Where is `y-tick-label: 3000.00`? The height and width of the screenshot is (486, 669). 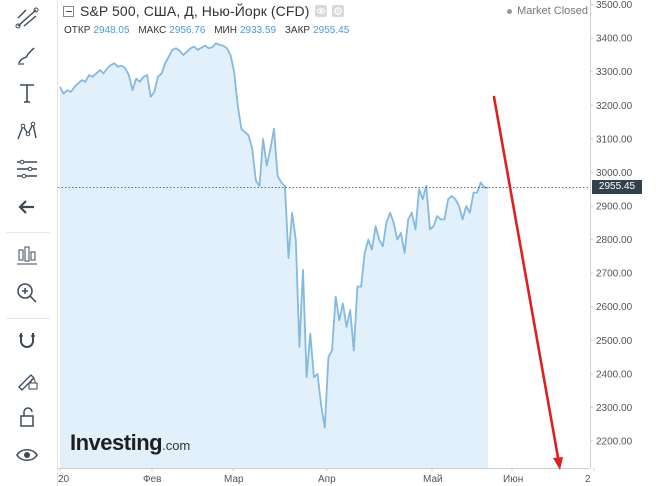
y-tick-label: 3000.00 is located at coordinates (614, 173).